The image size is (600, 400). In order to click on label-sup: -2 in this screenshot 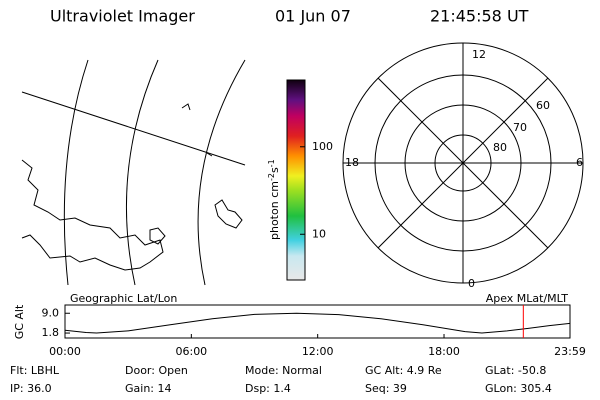, I will do `click(271, 177)`.